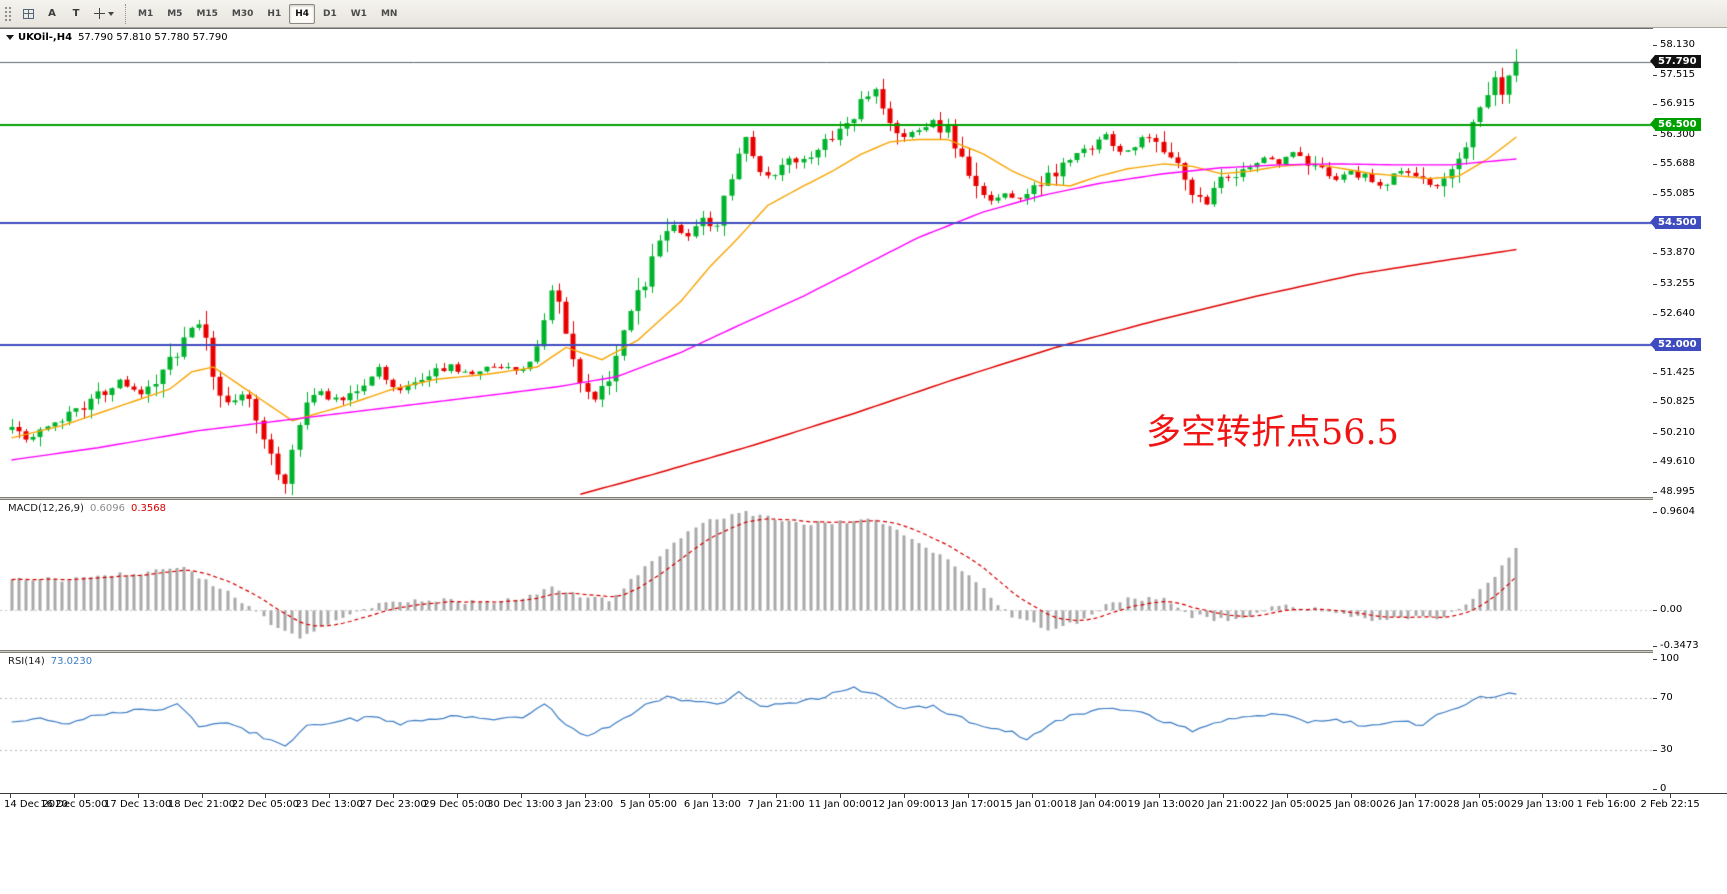  I want to click on macd-tick-label: 0.9604, so click(1677, 511).